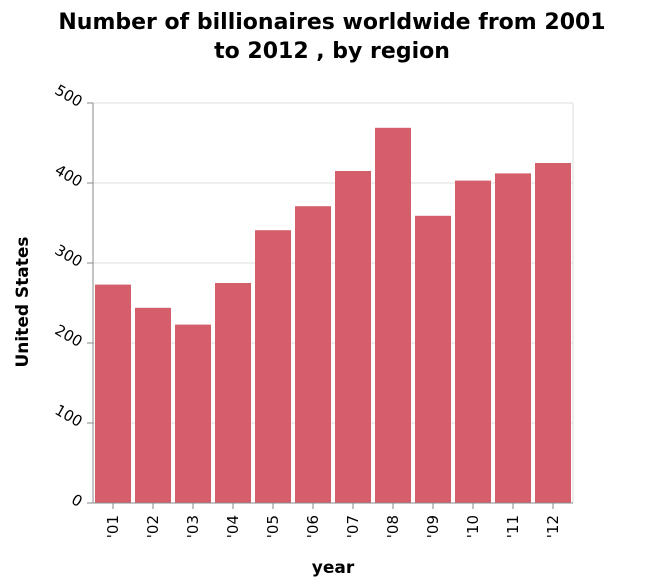  Describe the element at coordinates (193, 526) in the screenshot. I see `x-tick-label-2: '03` at that location.